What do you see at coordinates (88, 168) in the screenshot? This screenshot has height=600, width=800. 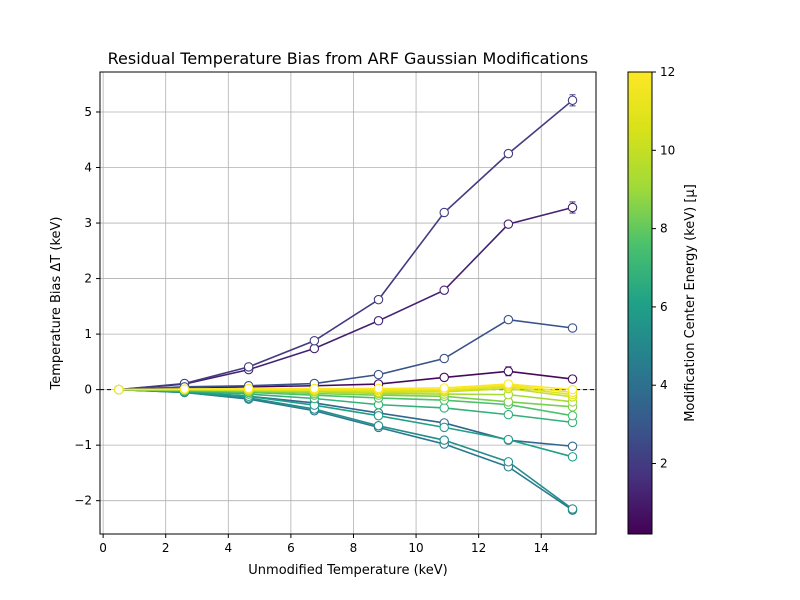 I see `y-tick-label: 4` at bounding box center [88, 168].